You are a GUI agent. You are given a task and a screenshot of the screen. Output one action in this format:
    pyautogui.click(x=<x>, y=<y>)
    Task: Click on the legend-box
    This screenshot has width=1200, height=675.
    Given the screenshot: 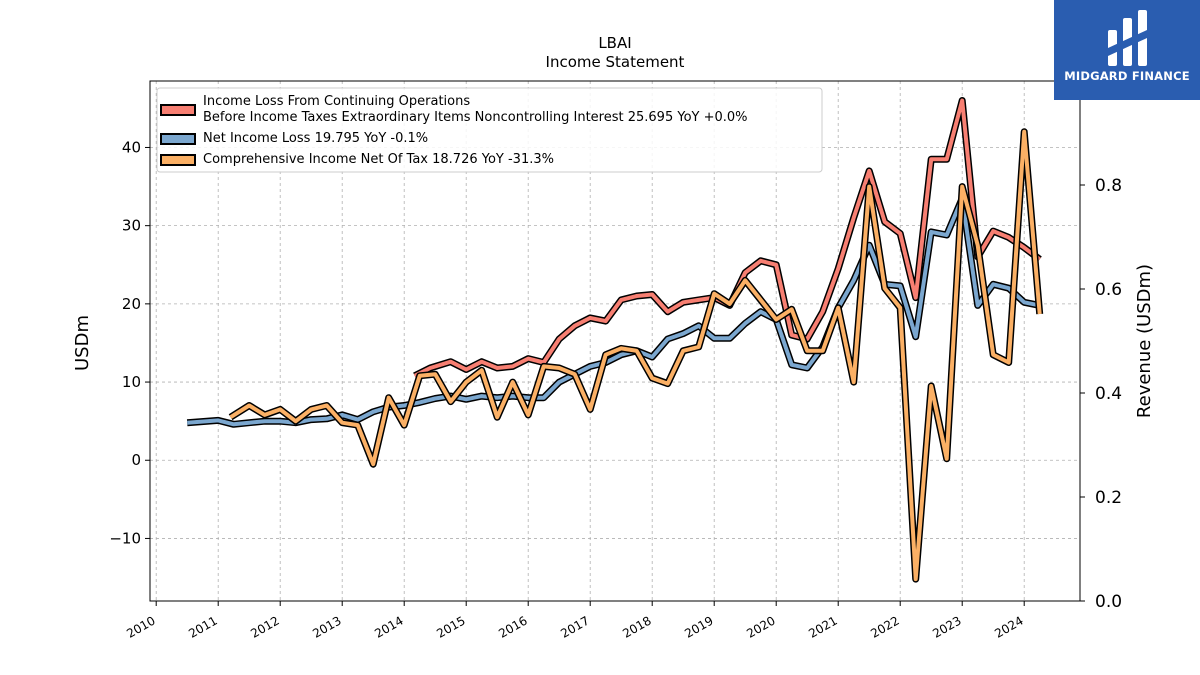 What is the action you would take?
    pyautogui.click(x=489, y=130)
    